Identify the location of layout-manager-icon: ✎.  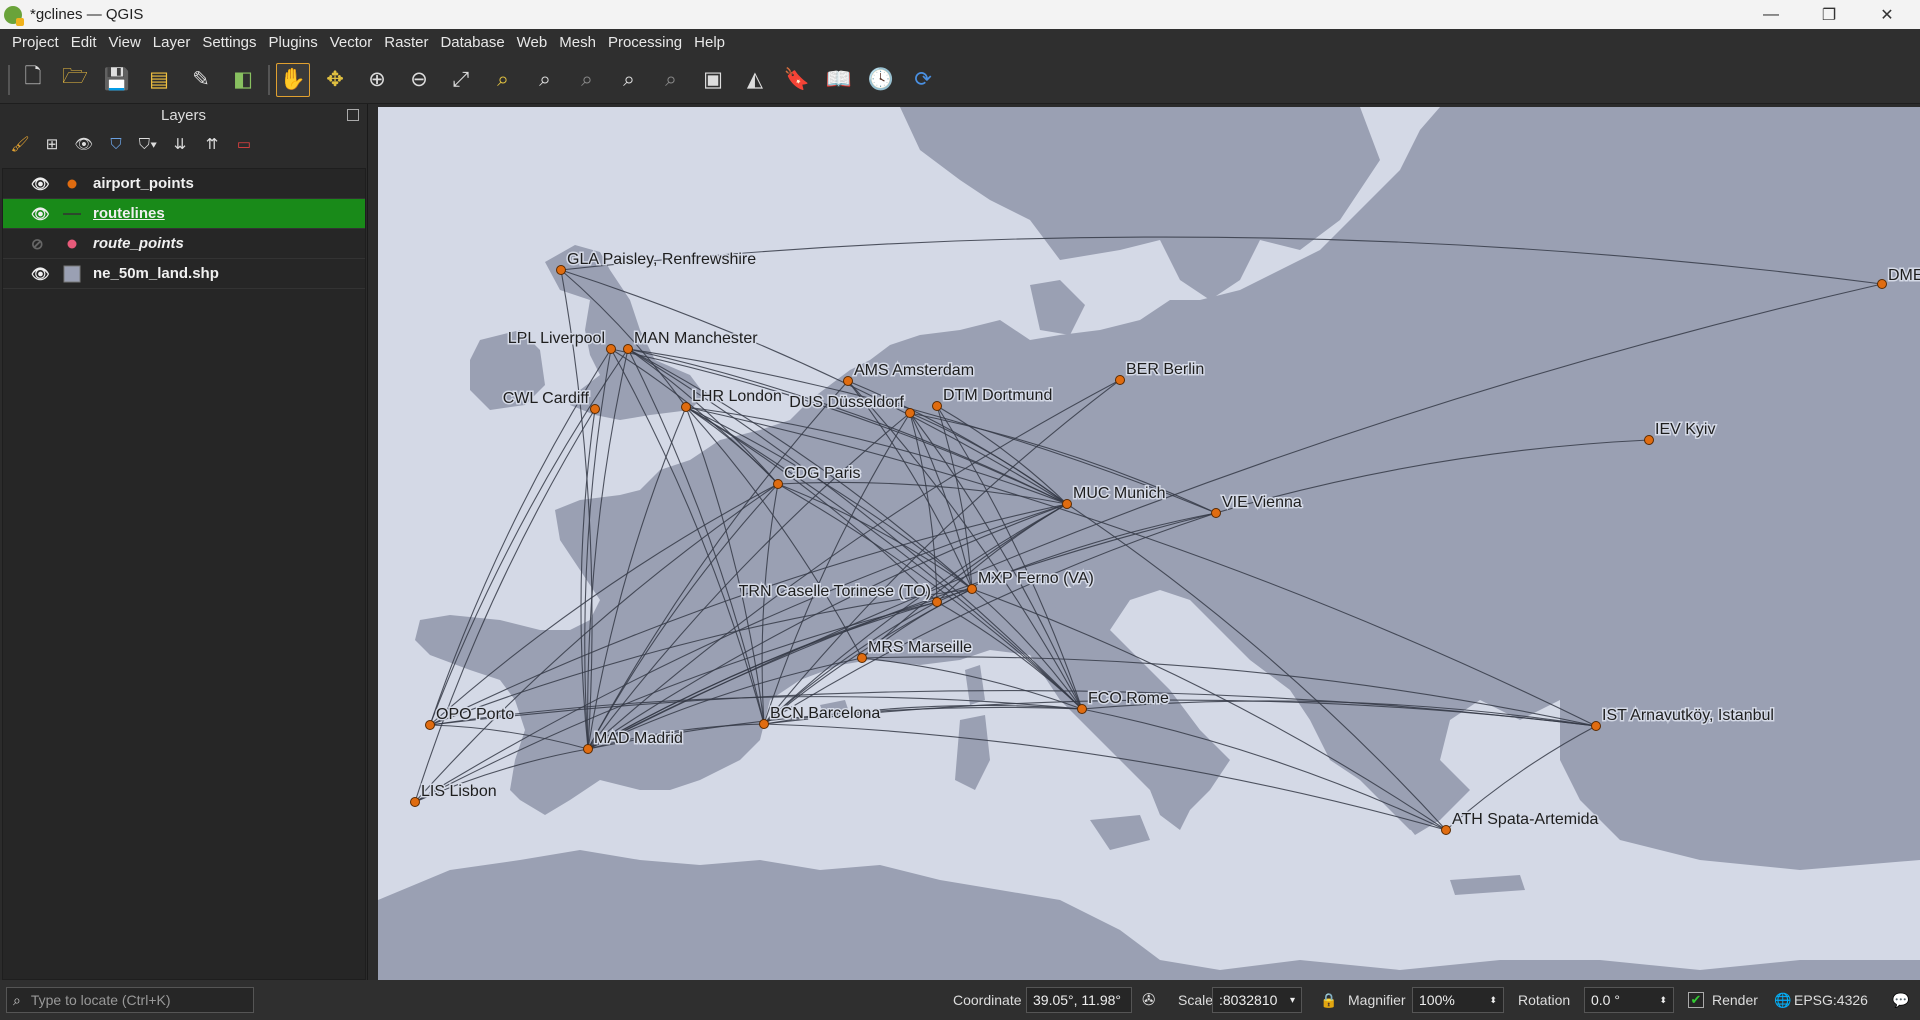
(201, 79).